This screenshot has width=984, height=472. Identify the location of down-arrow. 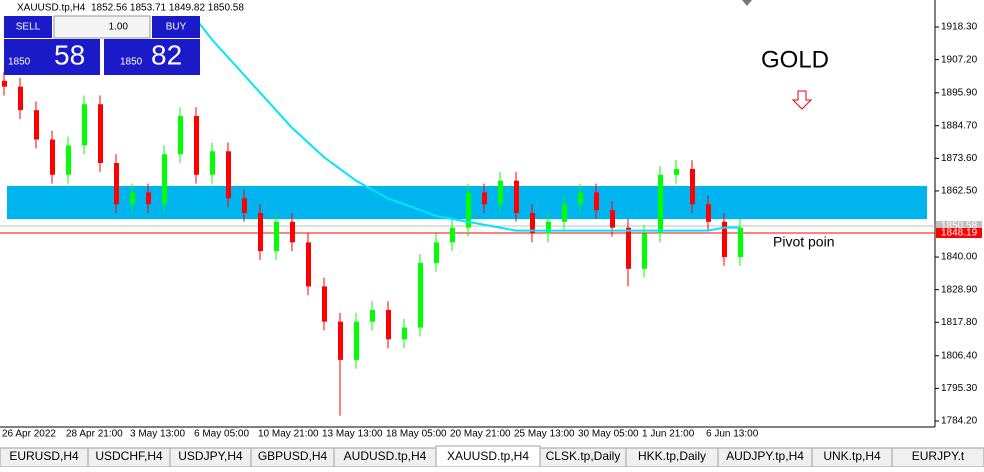
(802, 100).